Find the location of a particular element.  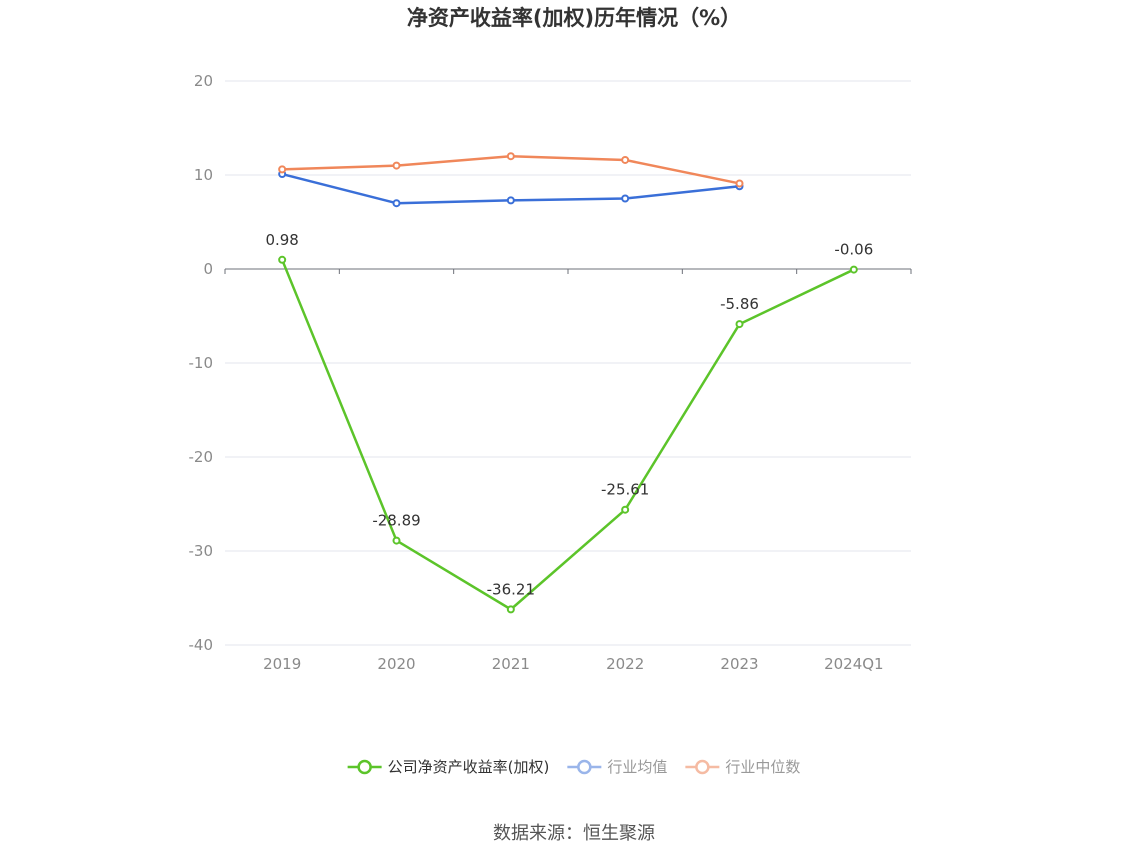

x-tick-label: 2022 is located at coordinates (625, 664).